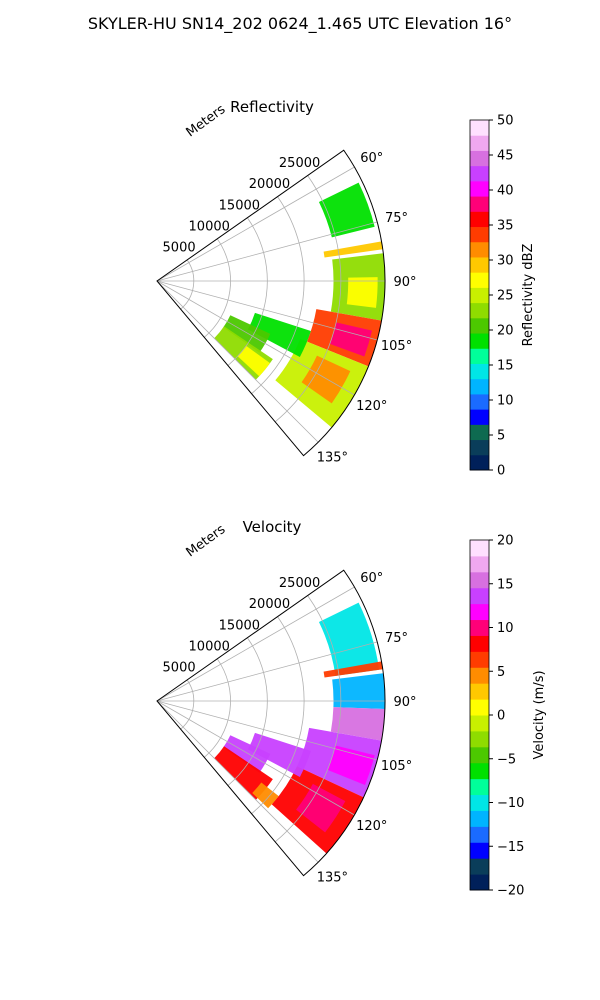  Describe the element at coordinates (179, 667) in the screenshot. I see `radial-tick-label: 5000` at that location.